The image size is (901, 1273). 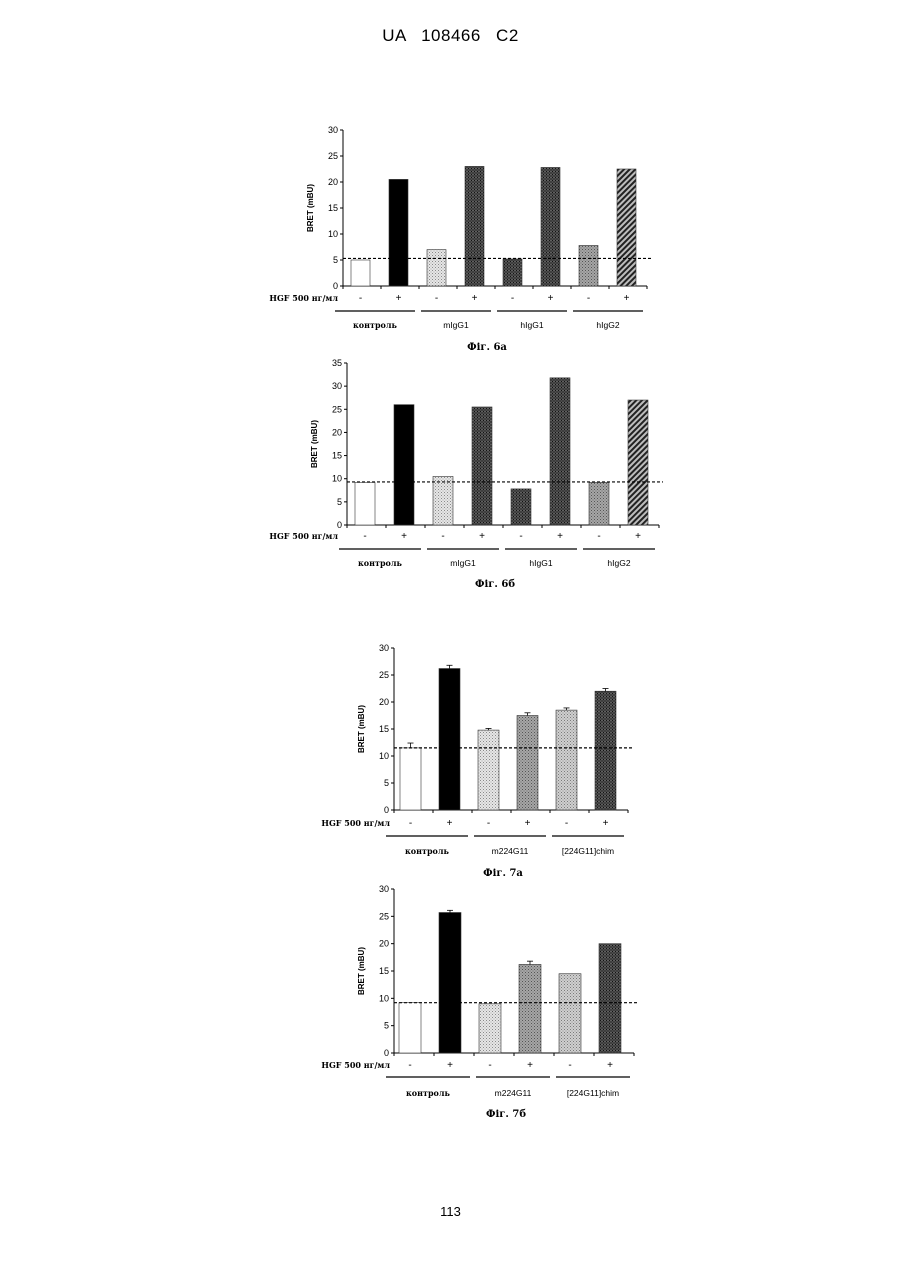 What do you see at coordinates (487, 347) in the screenshot?
I see `figure-caption: Фіг. 6а` at bounding box center [487, 347].